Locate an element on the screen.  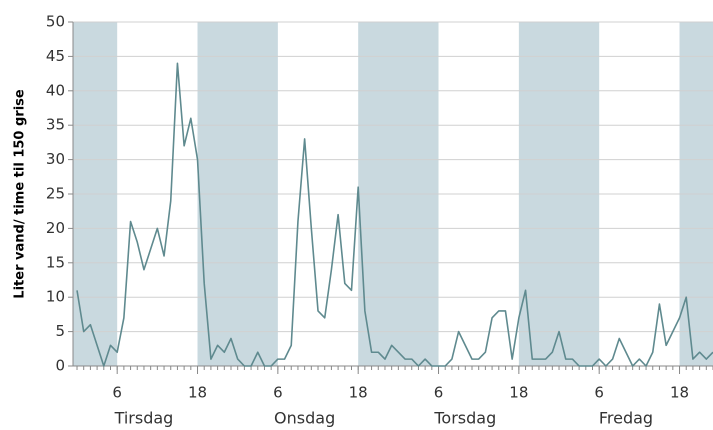
y-tick-label: 50 is located at coordinates (55, 22).